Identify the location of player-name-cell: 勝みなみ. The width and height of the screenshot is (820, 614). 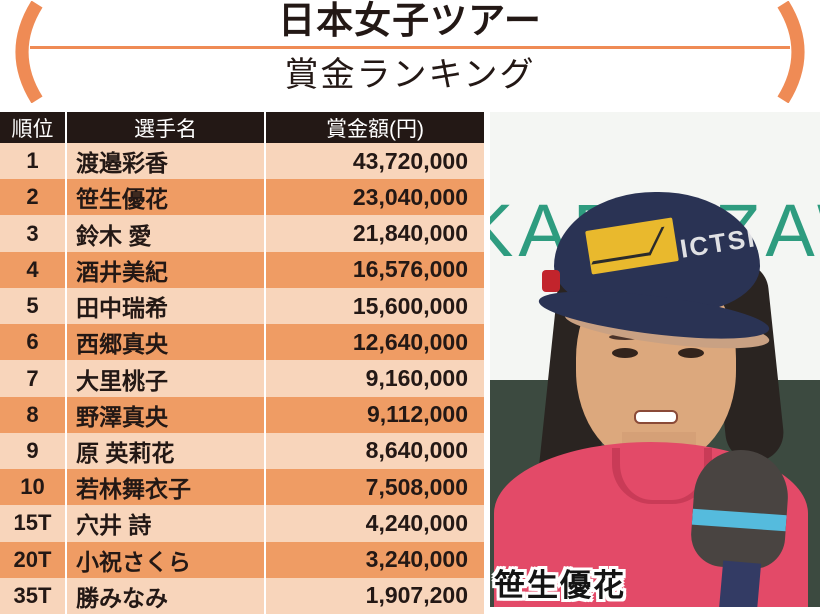
(165, 595).